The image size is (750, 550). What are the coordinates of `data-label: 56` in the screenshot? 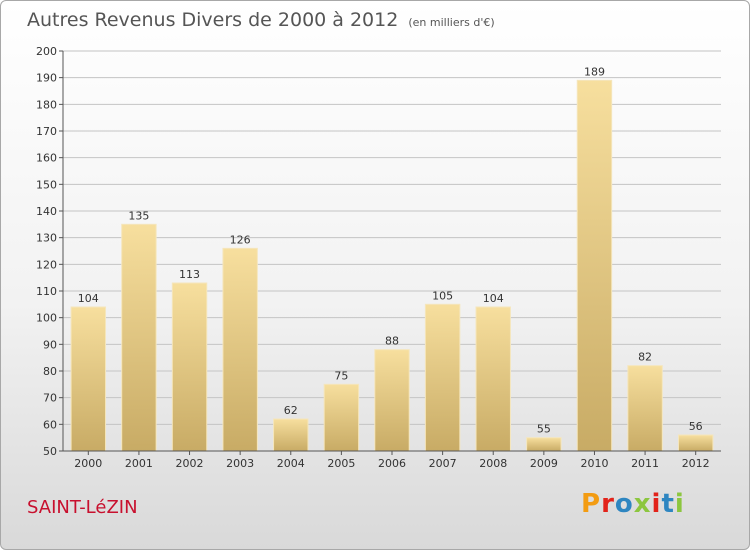 It's located at (696, 426).